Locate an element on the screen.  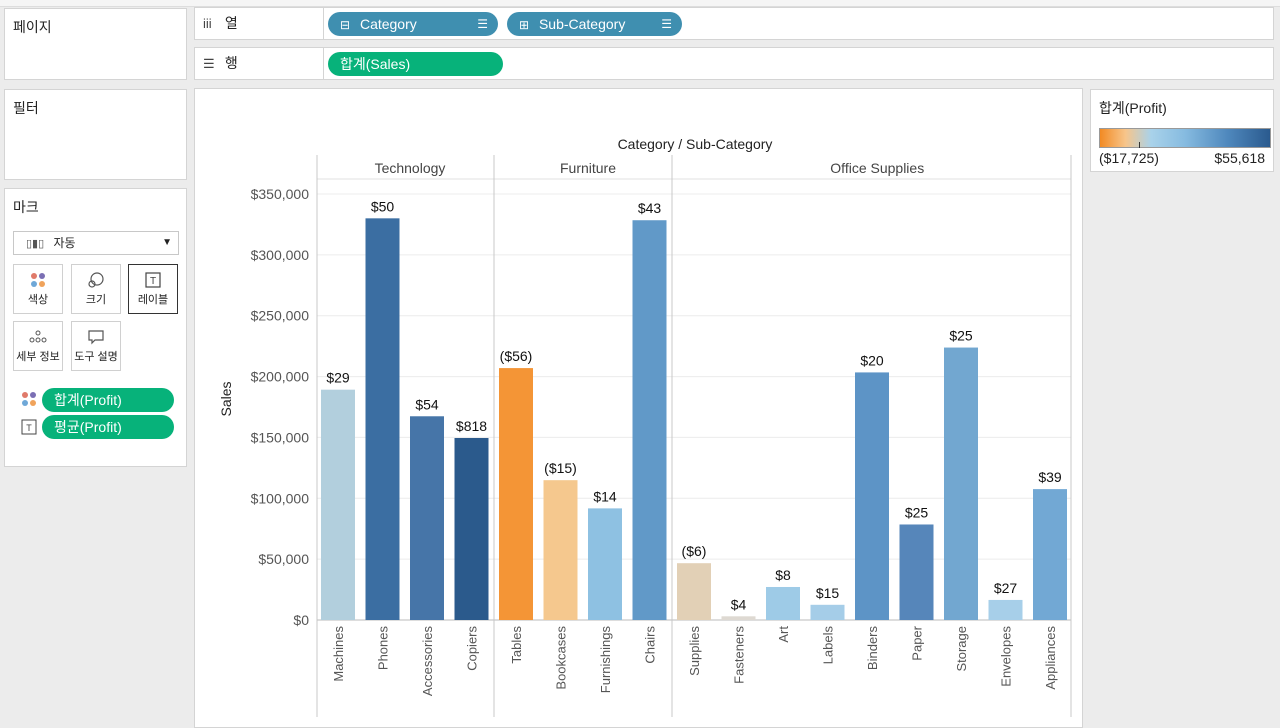
legend-title: 합계(Profit) is located at coordinates (1133, 108).